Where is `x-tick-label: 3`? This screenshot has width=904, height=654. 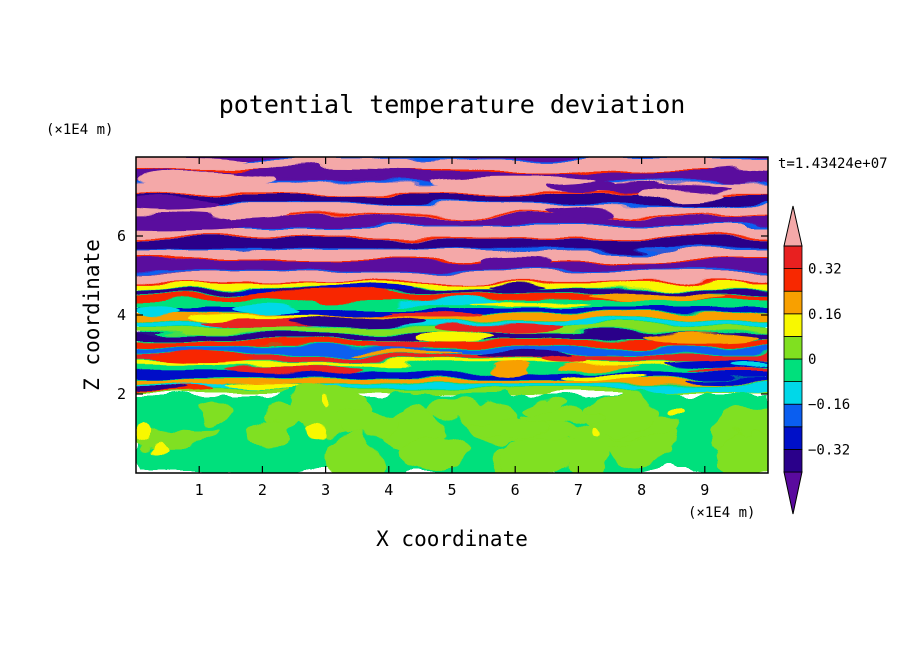
x-tick-label: 3 is located at coordinates (325, 490).